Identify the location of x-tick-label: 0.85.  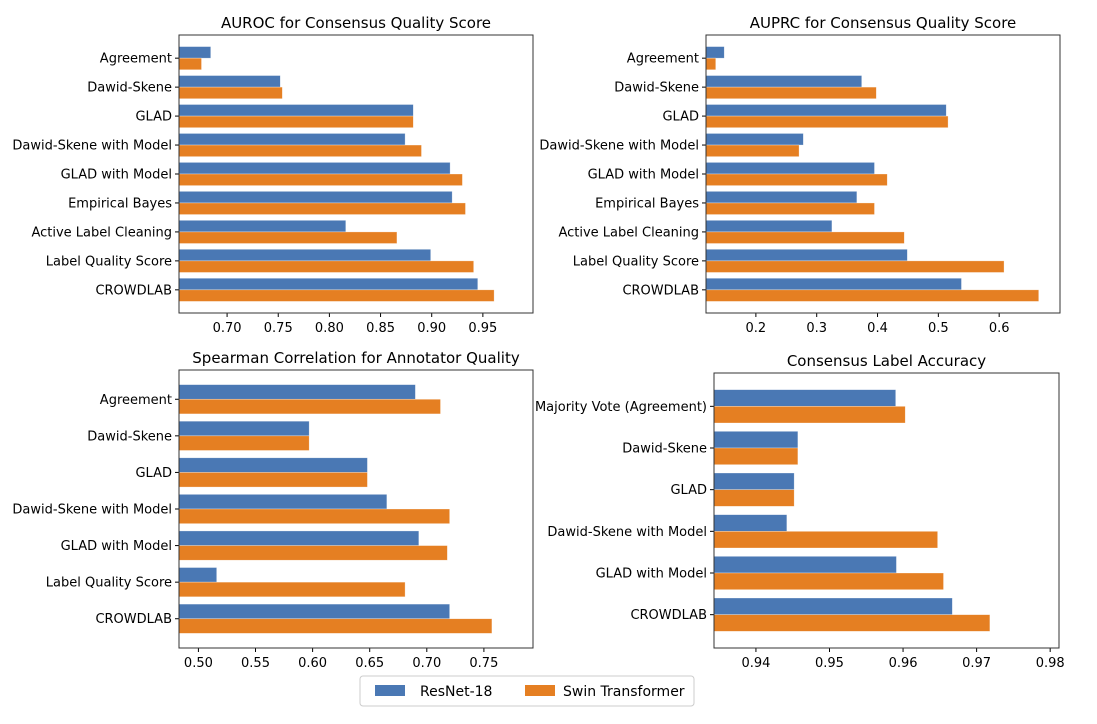
(380, 328).